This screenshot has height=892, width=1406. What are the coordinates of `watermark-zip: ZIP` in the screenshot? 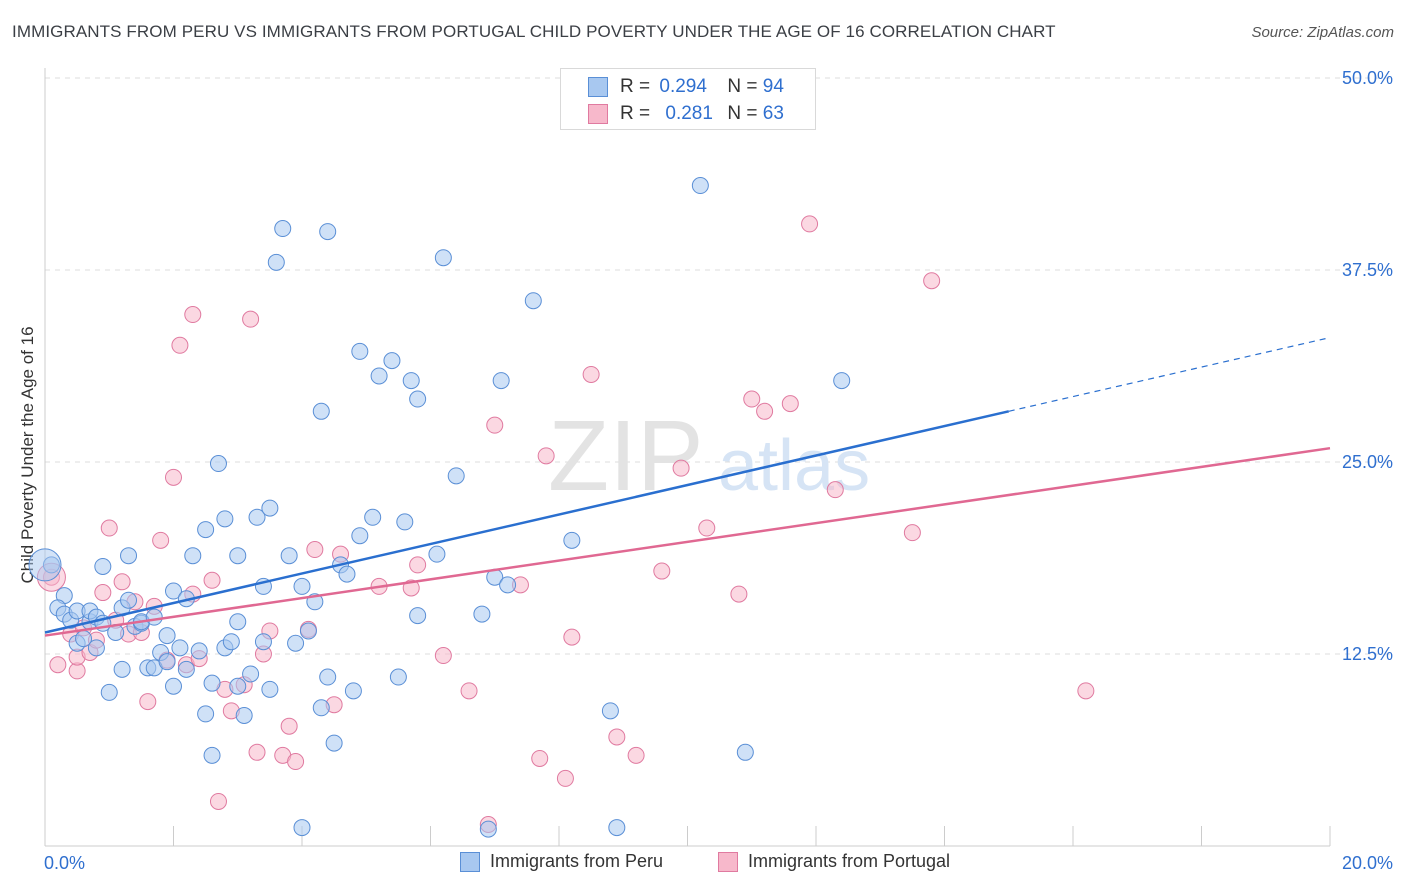 It's located at (626, 456).